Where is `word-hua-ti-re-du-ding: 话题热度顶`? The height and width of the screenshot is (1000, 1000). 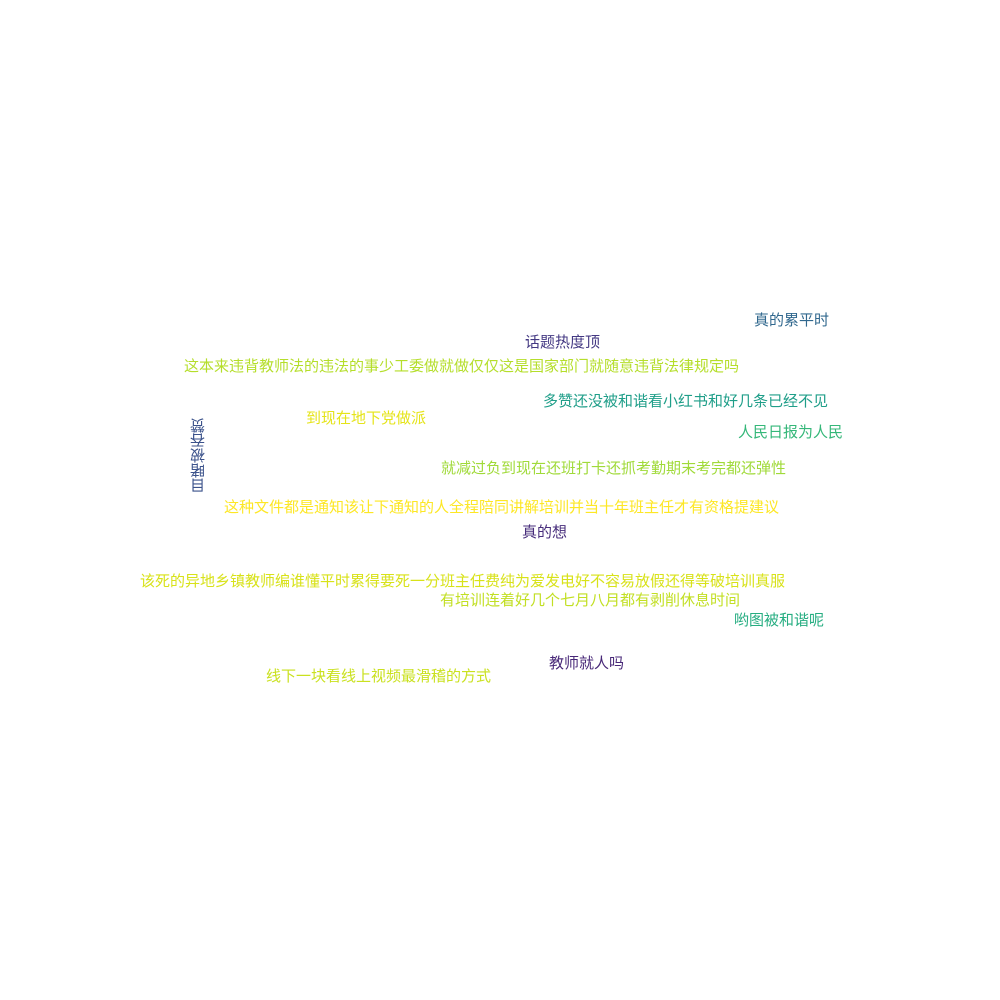 word-hua-ti-re-du-ding: 话题热度顶 is located at coordinates (563, 342).